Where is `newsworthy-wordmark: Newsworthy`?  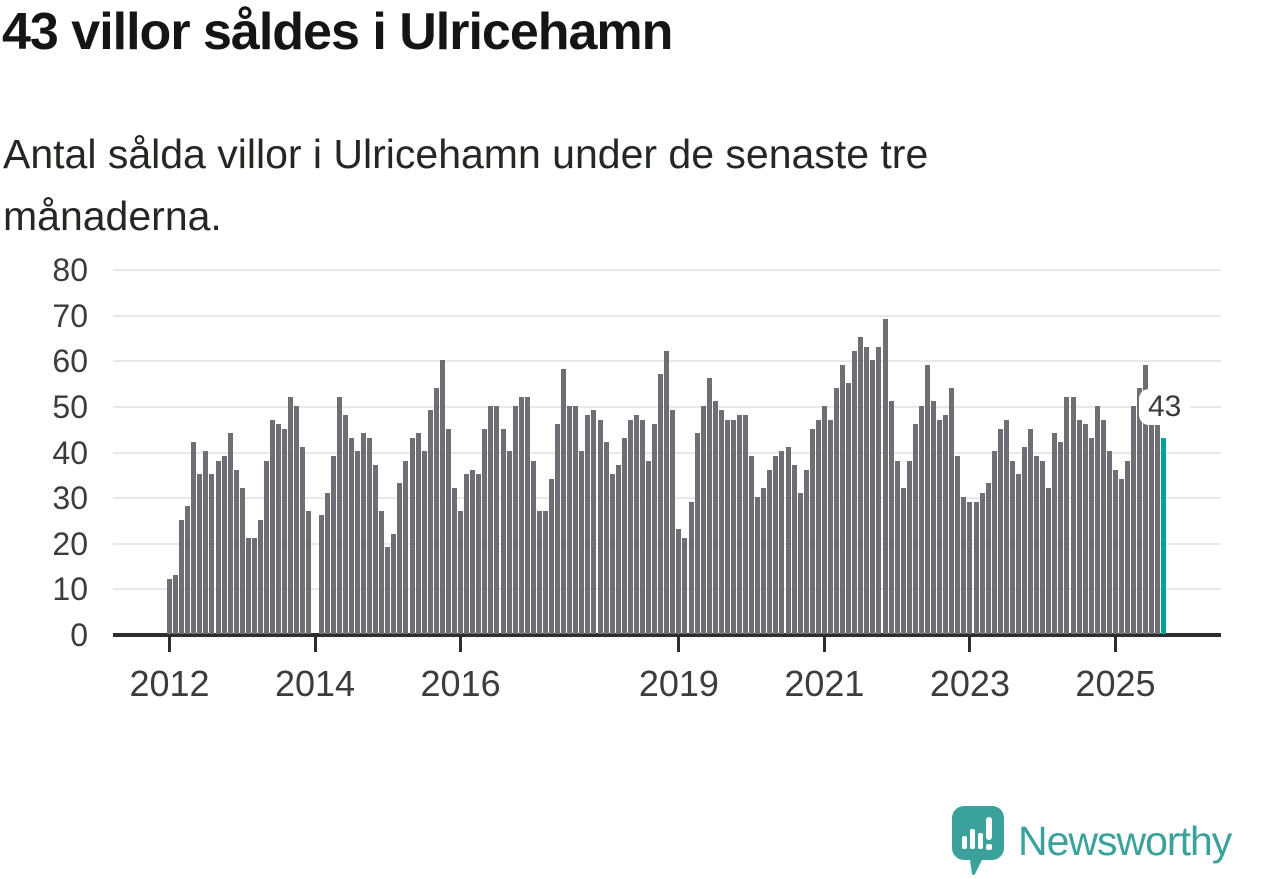
newsworthy-wordmark: Newsworthy is located at coordinates (1125, 841).